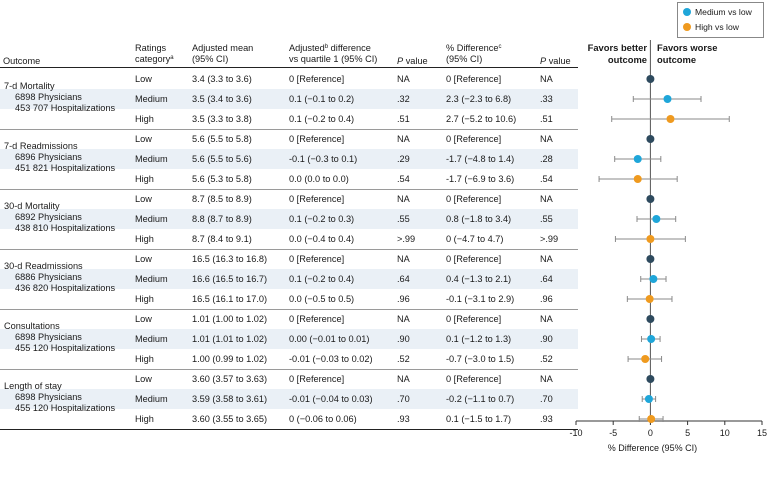 Image resolution: width=768 pixels, height=478 pixels. Describe the element at coordinates (546, 219) in the screenshot. I see `cell-p2: .55` at that location.